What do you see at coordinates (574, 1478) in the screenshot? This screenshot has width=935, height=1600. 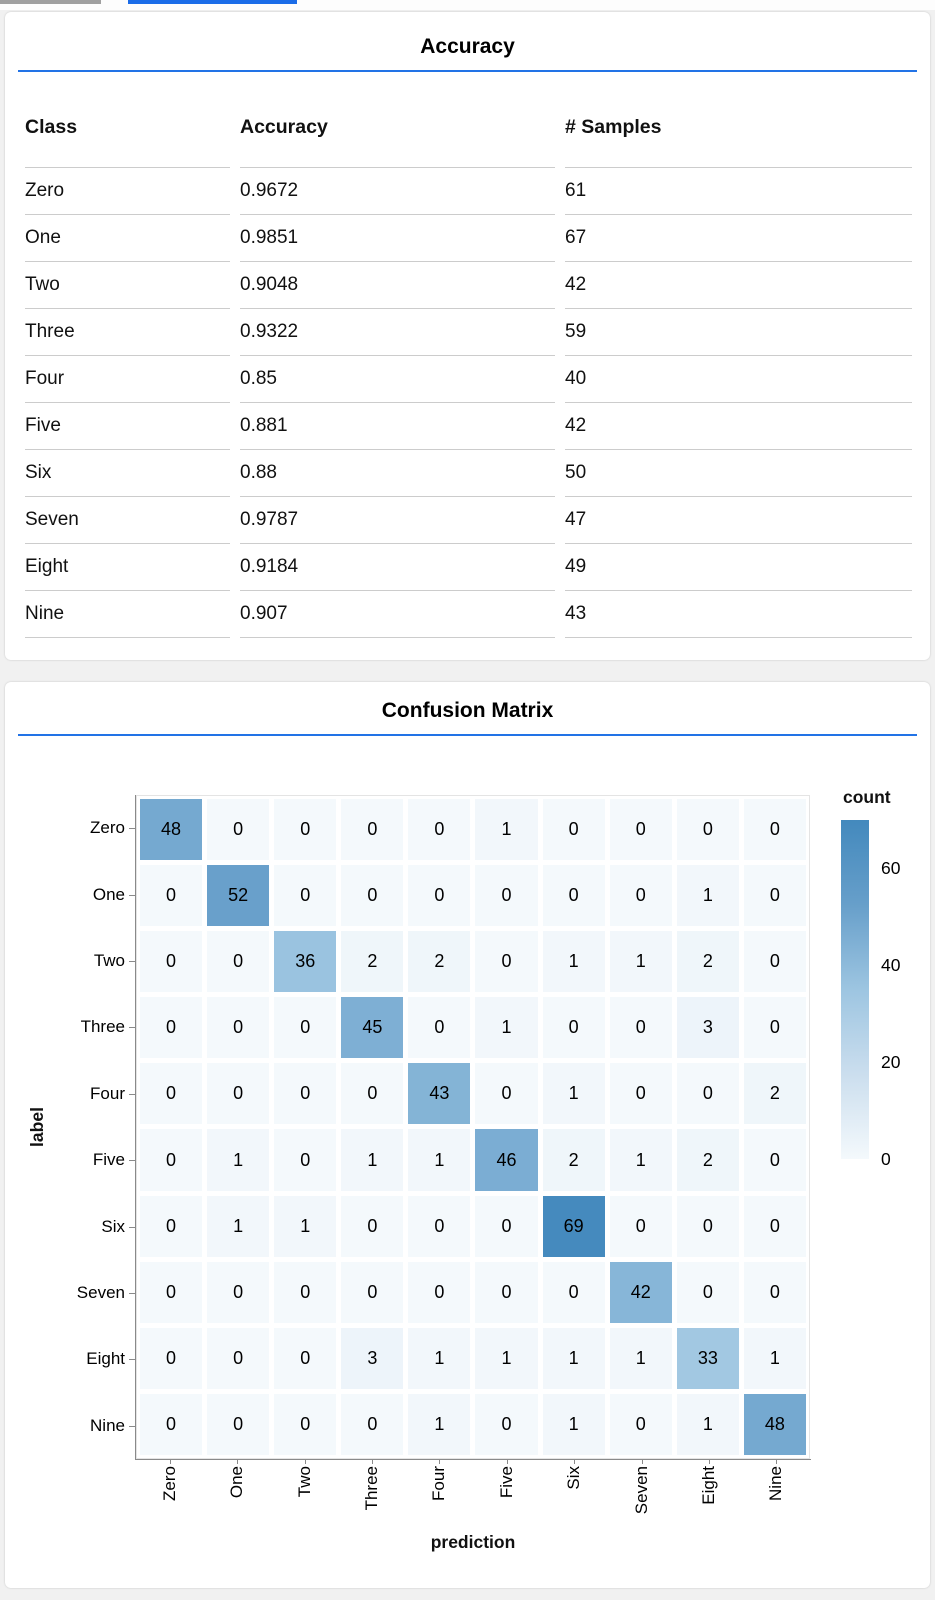 I see `x-axis-label: Six` at bounding box center [574, 1478].